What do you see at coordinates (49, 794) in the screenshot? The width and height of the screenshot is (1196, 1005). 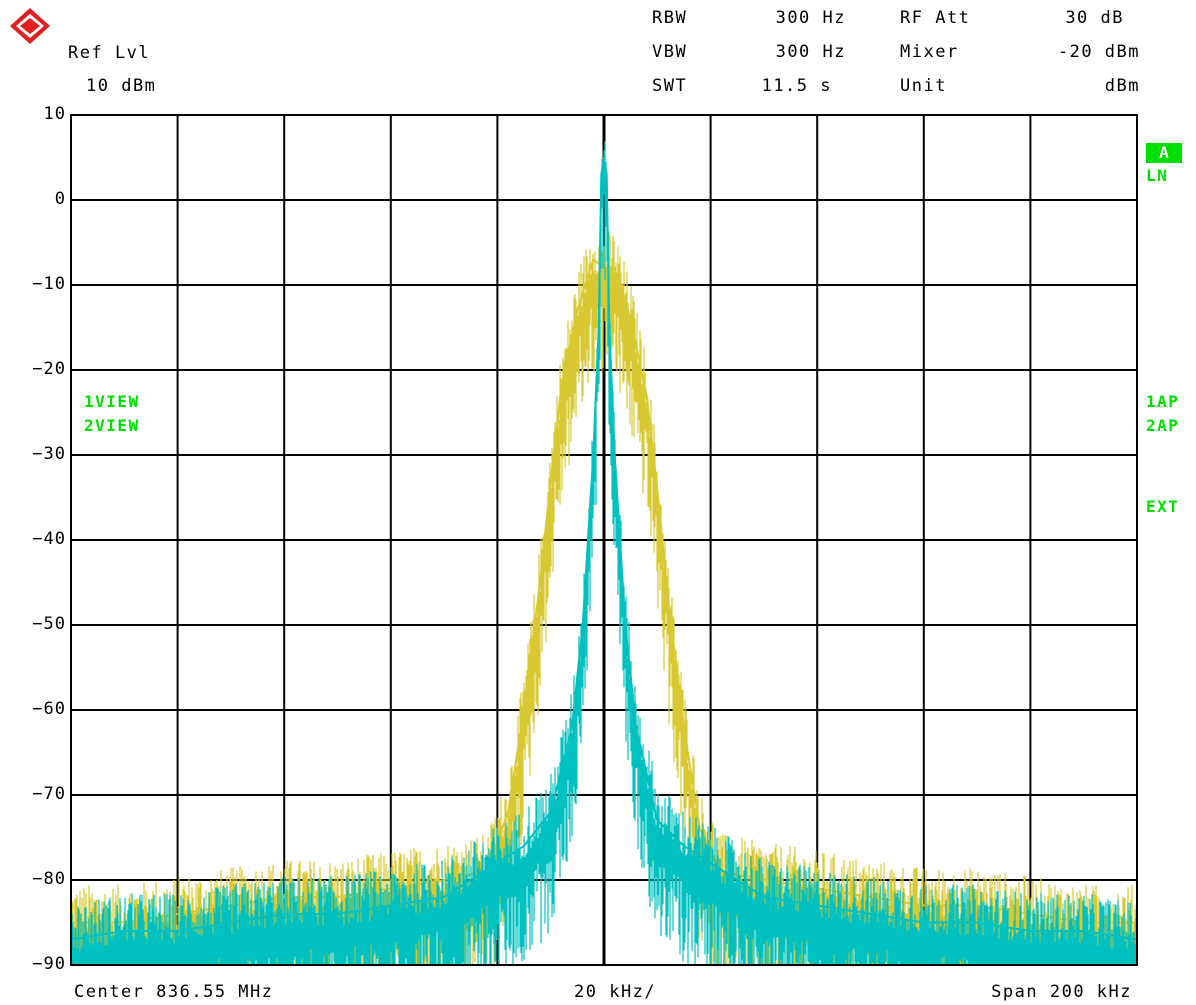 I see `y-tick-label: −70` at bounding box center [49, 794].